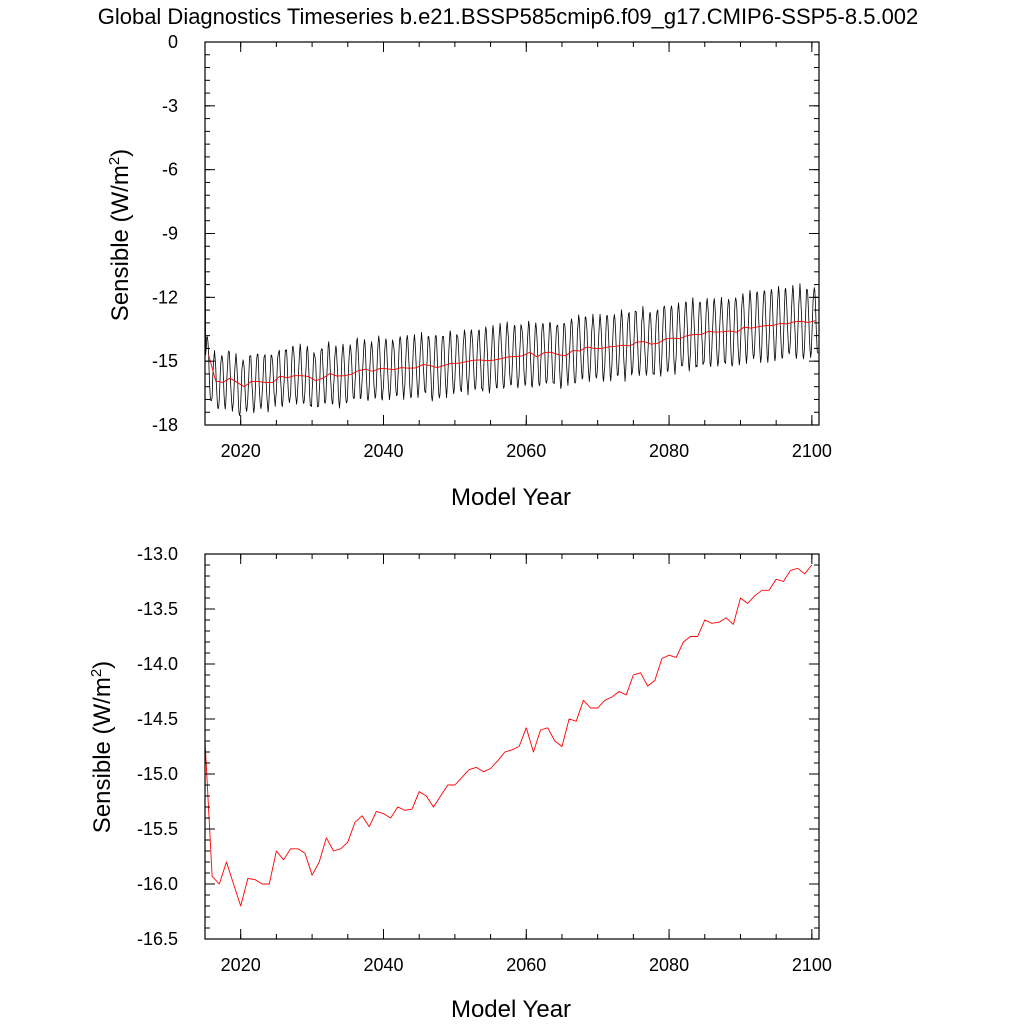 This screenshot has height=1024, width=1024. What do you see at coordinates (511, 1009) in the screenshot?
I see `bottom-x-axis-label: Model Year` at bounding box center [511, 1009].